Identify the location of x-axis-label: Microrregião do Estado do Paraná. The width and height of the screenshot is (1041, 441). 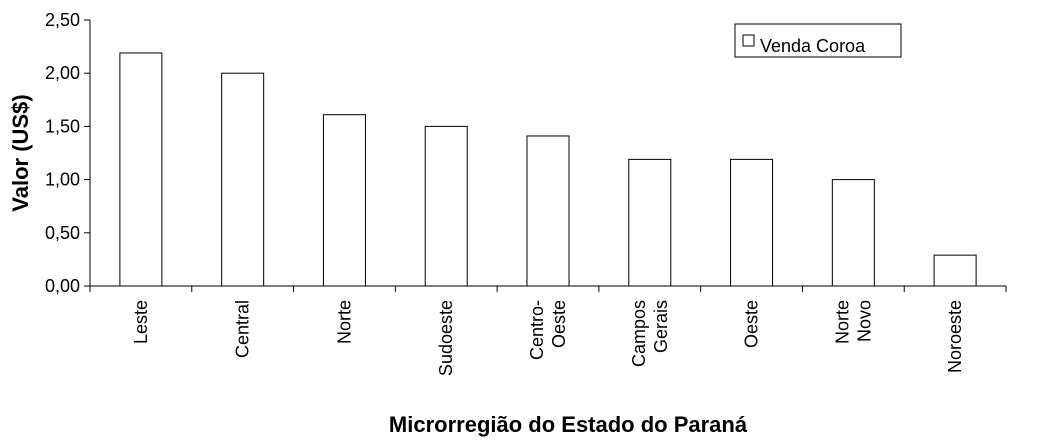
(568, 424).